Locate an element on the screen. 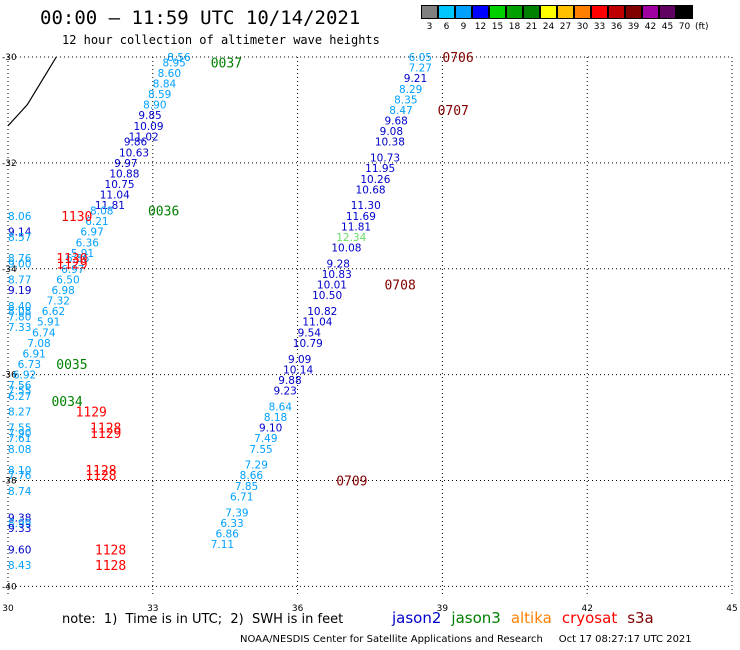  swh-label: 10.79 is located at coordinates (308, 344).